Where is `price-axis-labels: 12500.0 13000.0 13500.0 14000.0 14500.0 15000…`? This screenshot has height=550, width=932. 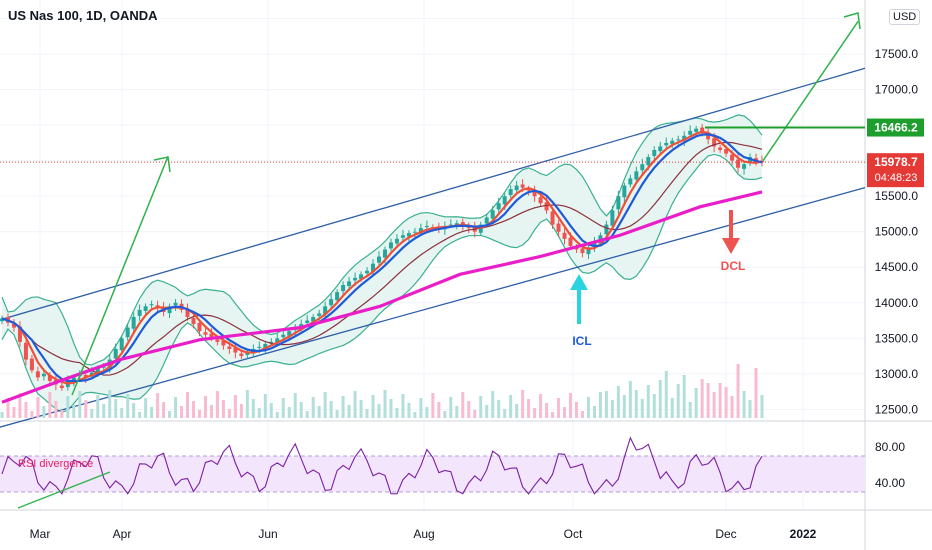
price-axis-labels: 12500.0 13000.0 13500.0 14000.0 14500.0 15000… is located at coordinates (897, 214).